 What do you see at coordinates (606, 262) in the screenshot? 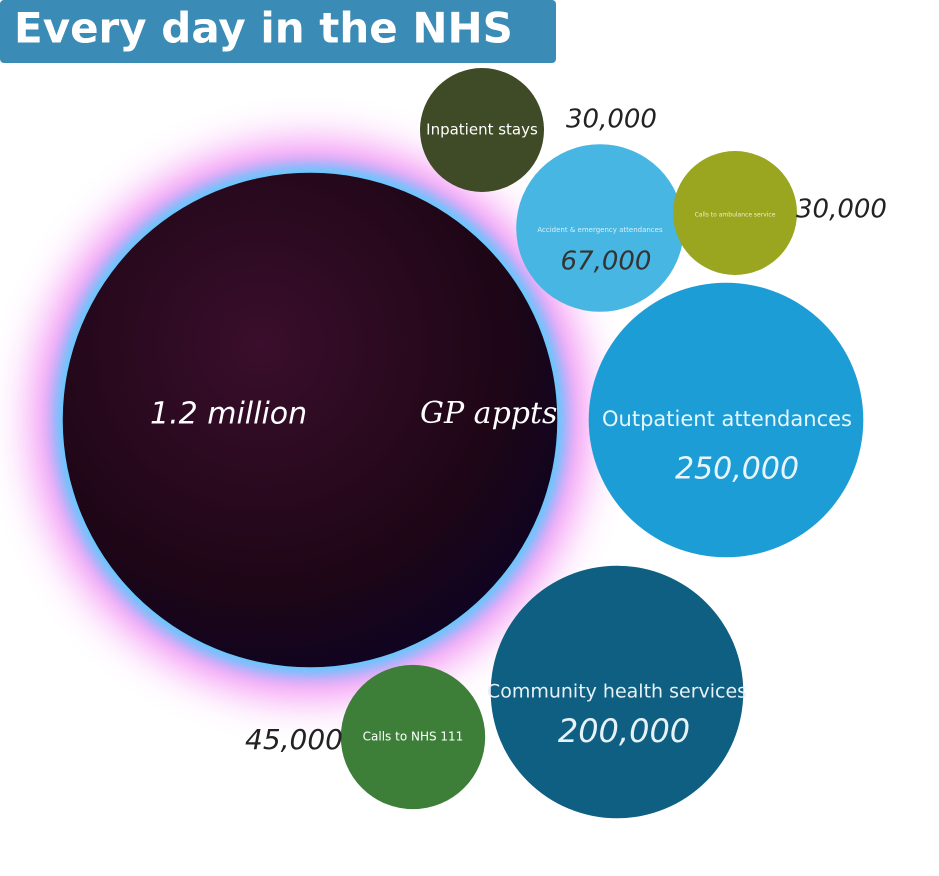
I see `value-label: 67,000` at bounding box center [606, 262].